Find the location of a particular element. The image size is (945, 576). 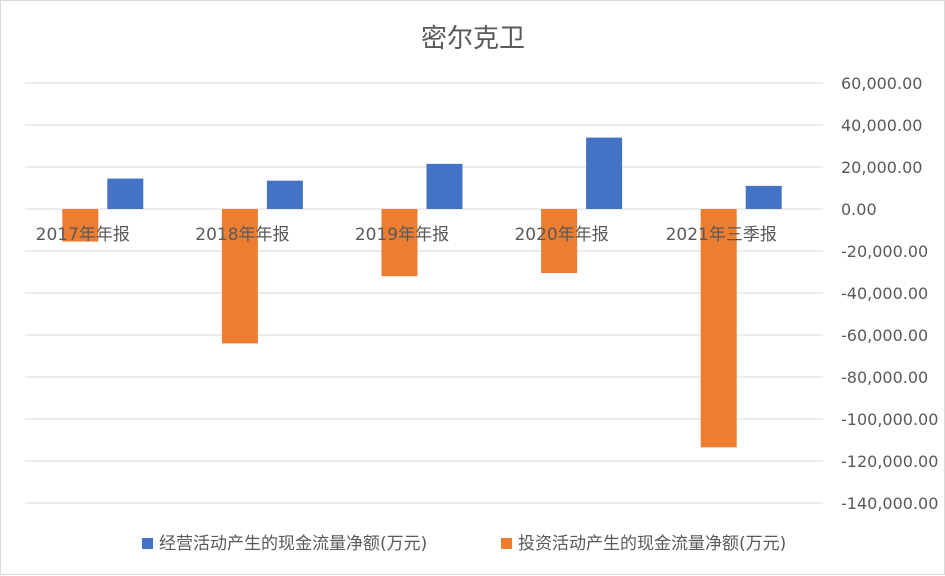

y-tick-label: 0.00 is located at coordinates (859, 209).